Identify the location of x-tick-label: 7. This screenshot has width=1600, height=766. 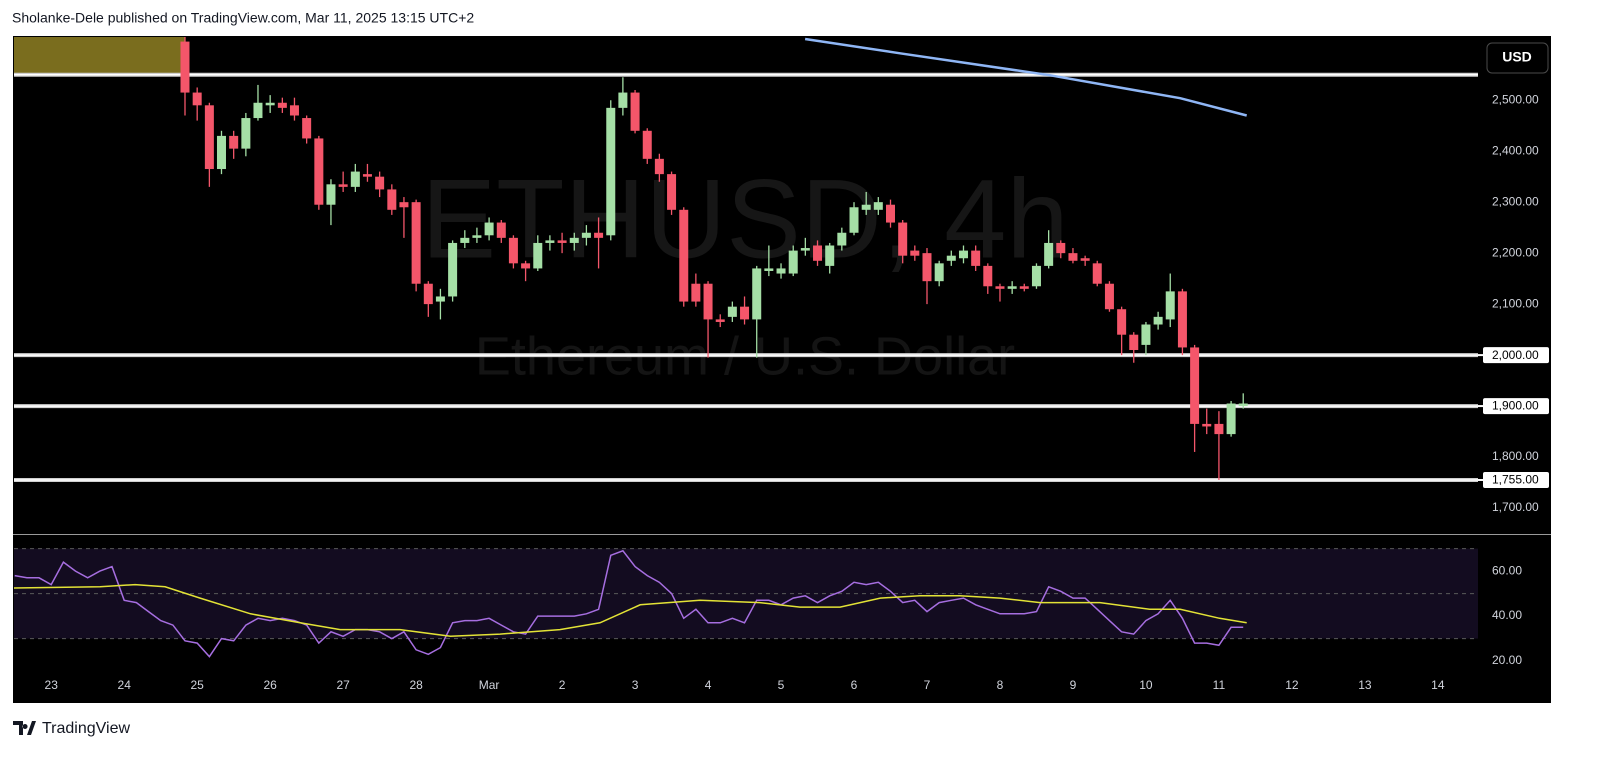
(927, 685).